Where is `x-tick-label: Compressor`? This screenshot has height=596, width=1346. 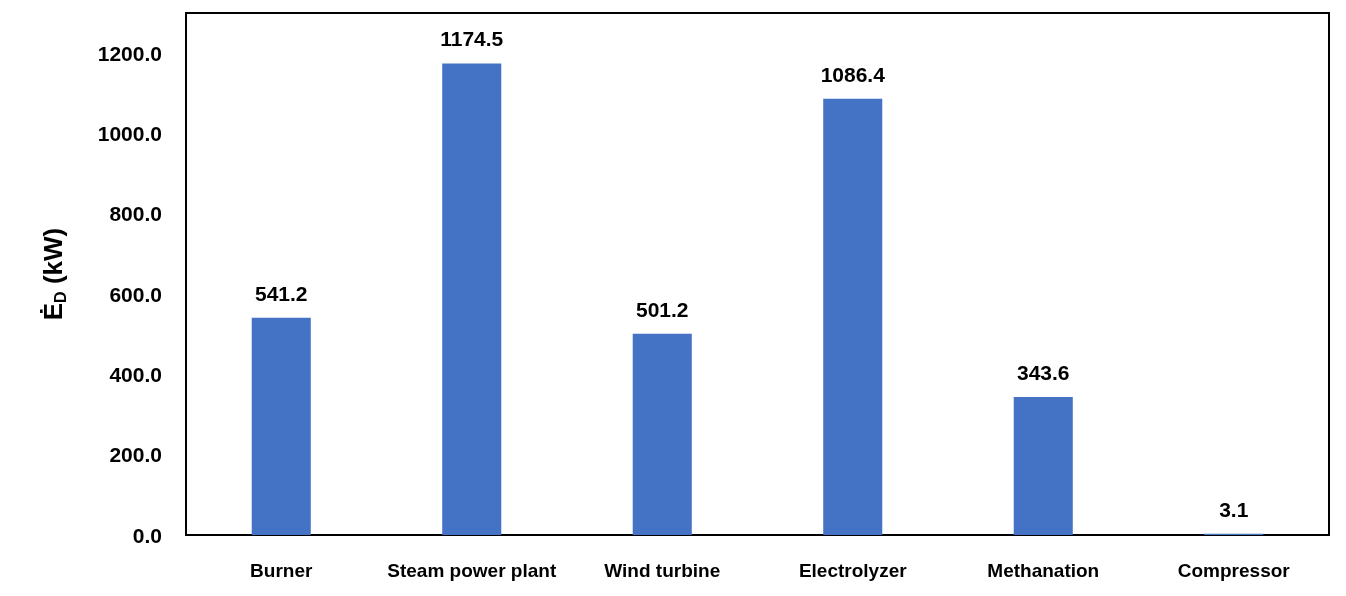
x-tick-label: Compressor is located at coordinates (1234, 570).